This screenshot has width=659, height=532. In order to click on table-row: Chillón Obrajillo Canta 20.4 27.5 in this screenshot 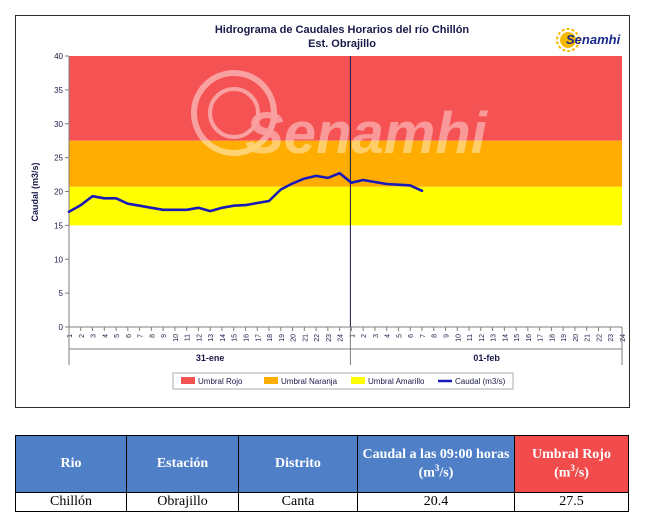, I will do `click(322, 502)`.